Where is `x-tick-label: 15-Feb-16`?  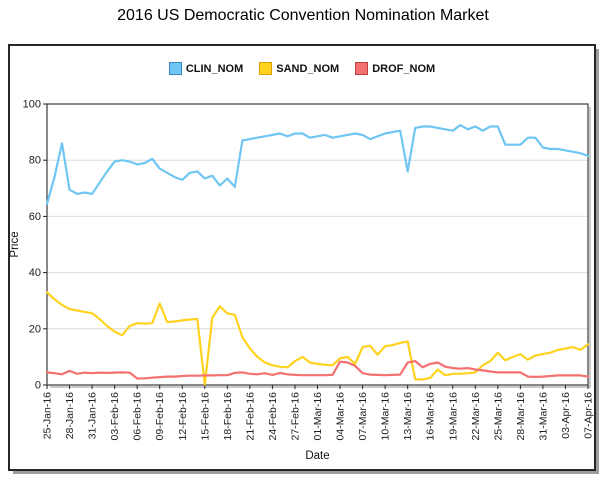 x-tick-label: 15-Feb-16 is located at coordinates (205, 416).